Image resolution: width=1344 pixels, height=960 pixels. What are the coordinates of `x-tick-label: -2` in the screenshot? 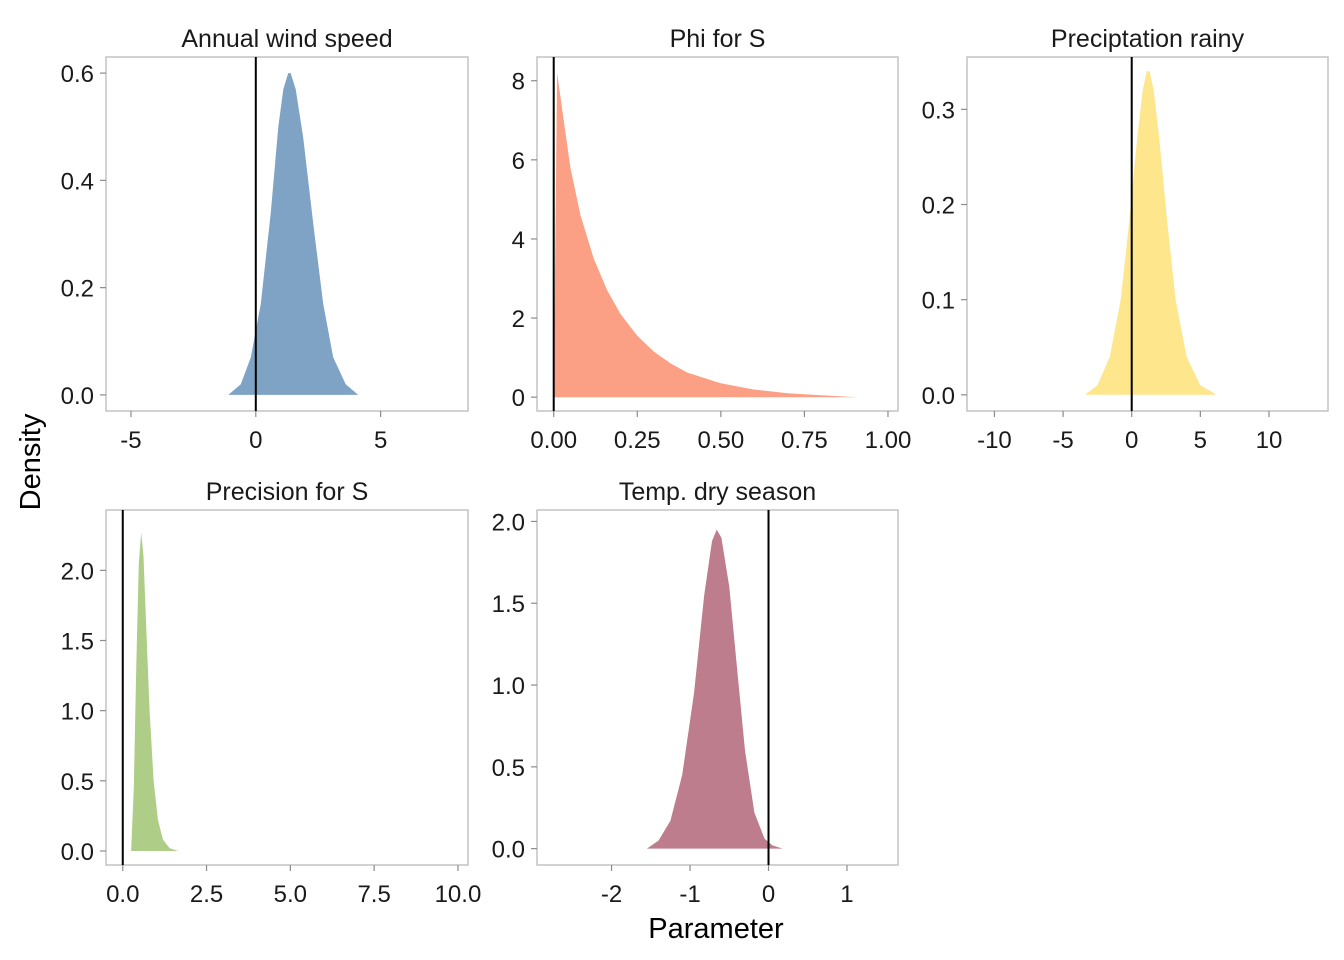 It's located at (611, 894).